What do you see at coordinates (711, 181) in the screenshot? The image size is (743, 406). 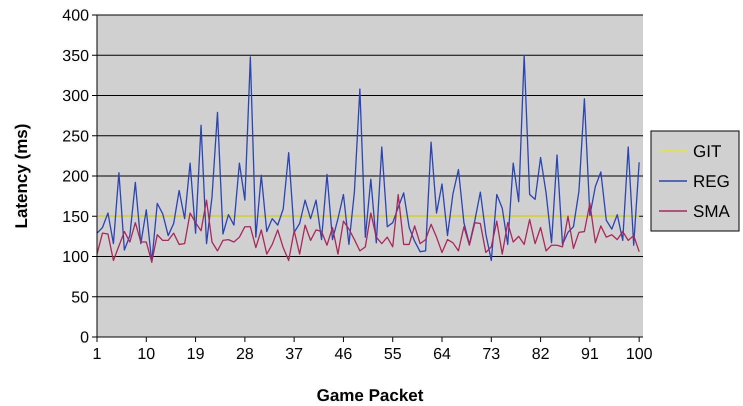 I see `legend-label: REG` at bounding box center [711, 181].